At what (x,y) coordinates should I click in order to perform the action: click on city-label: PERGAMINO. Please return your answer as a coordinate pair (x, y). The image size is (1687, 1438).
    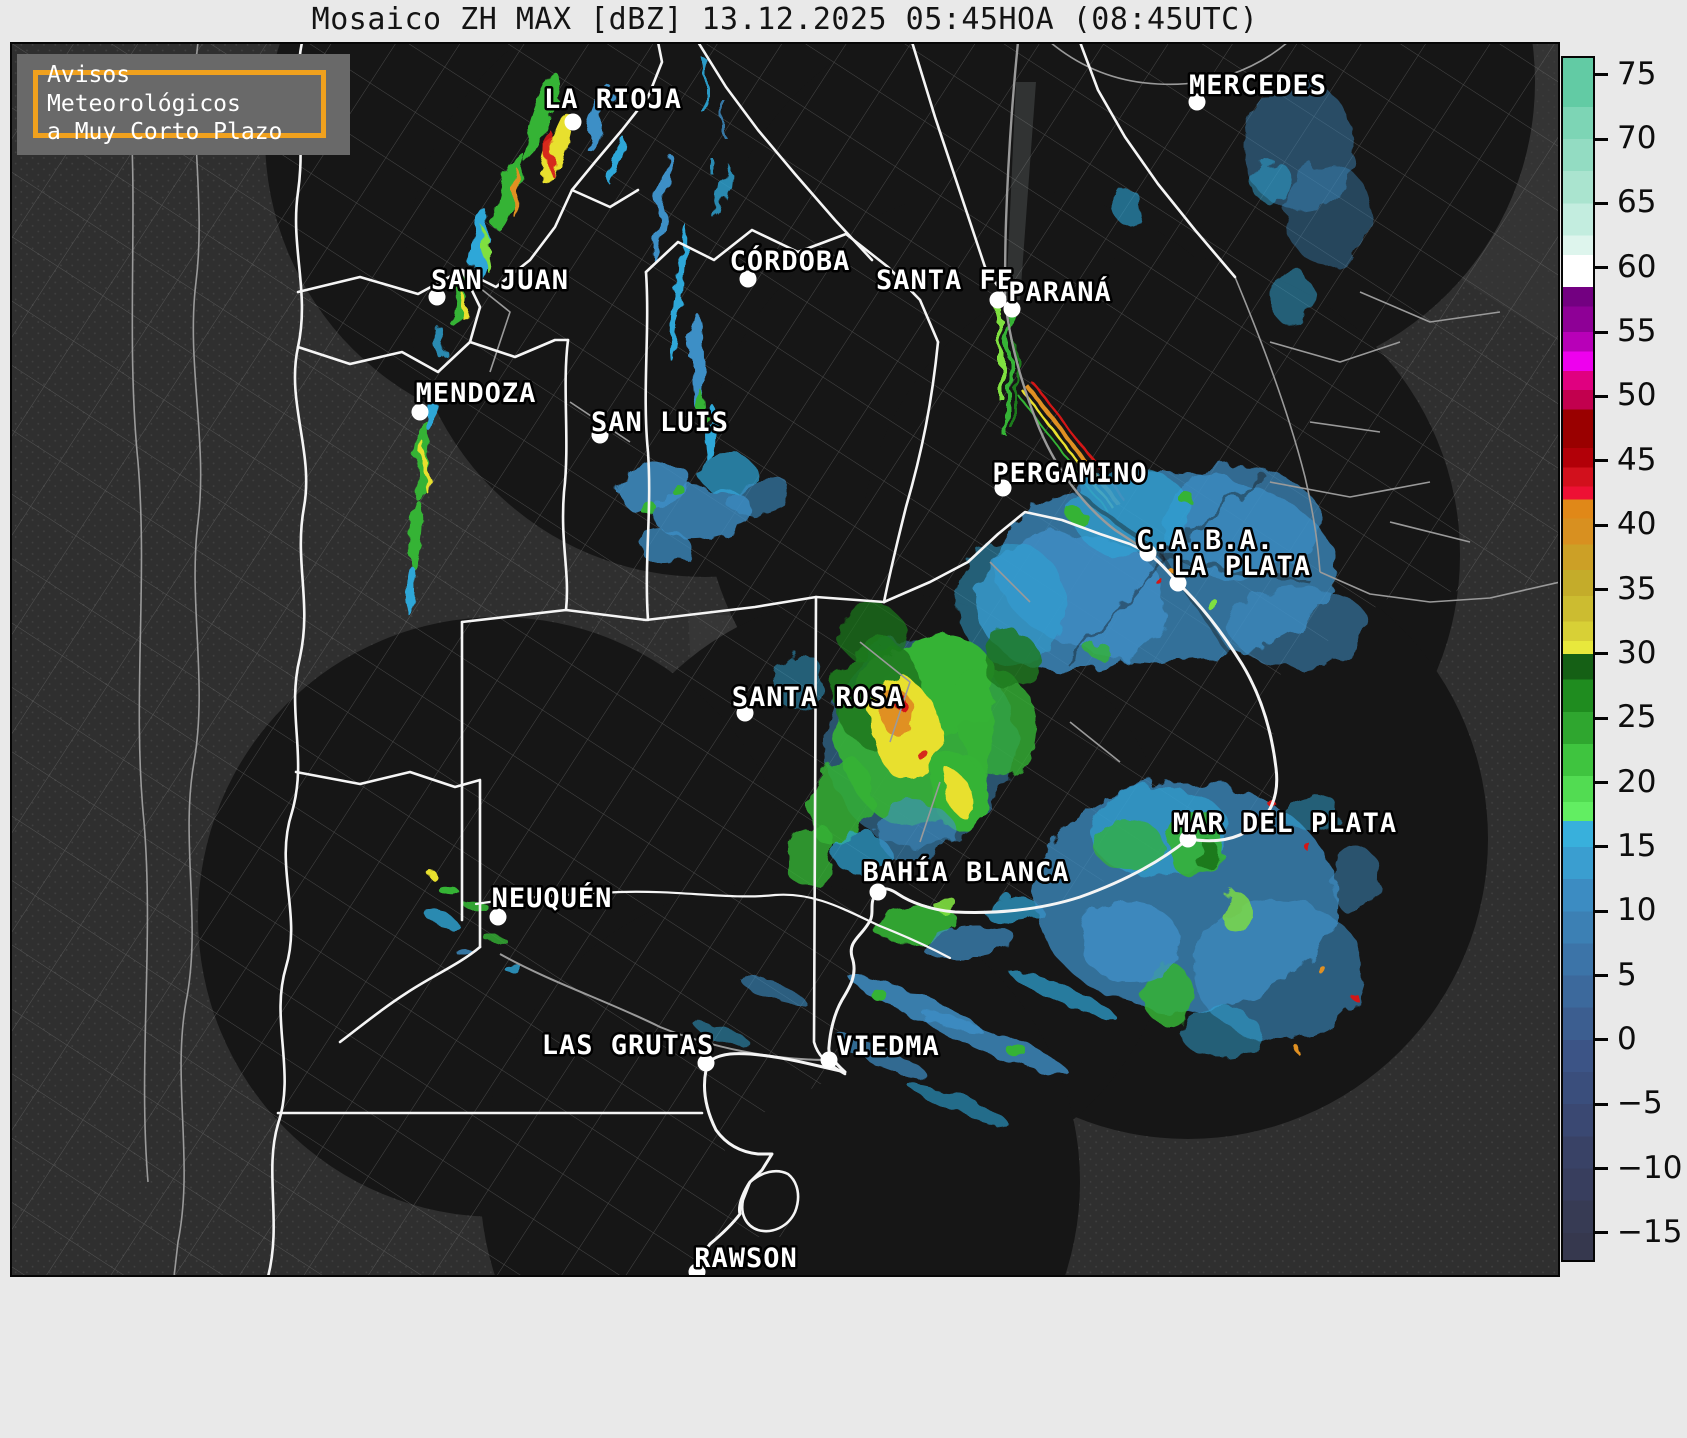
    Looking at the image, I should click on (1069, 473).